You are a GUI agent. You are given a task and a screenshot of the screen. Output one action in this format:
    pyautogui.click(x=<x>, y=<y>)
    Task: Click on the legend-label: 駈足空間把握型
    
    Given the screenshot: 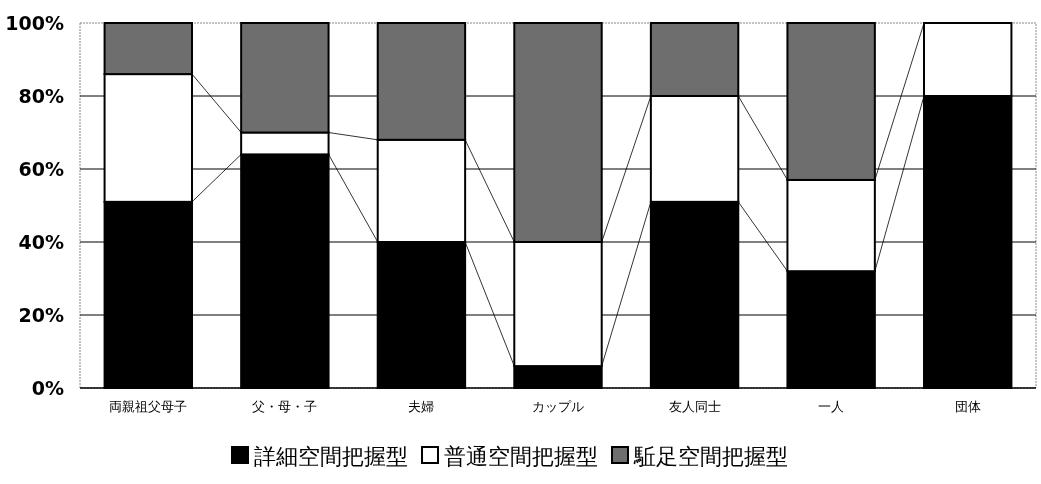 What is the action you would take?
    pyautogui.click(x=710, y=456)
    